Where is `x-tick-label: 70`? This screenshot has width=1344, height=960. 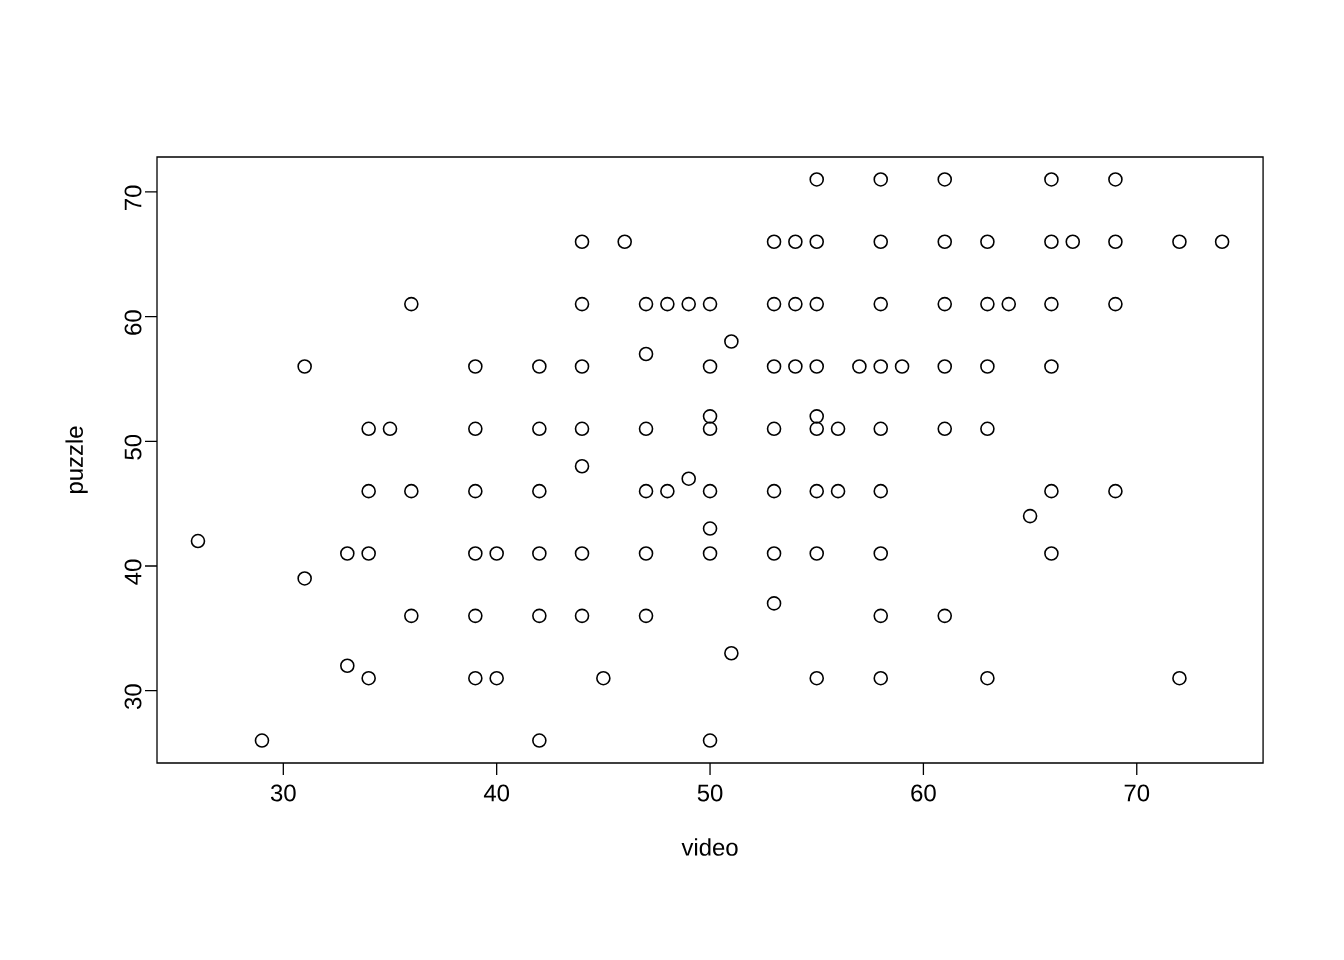 x-tick-label: 70 is located at coordinates (1137, 793).